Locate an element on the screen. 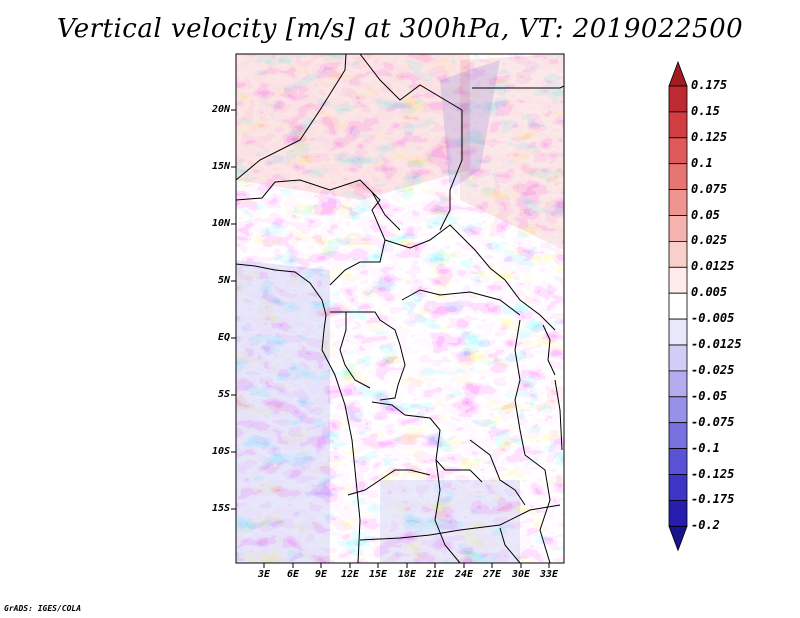  colorbar-label: -0.005 is located at coordinates (713, 318).